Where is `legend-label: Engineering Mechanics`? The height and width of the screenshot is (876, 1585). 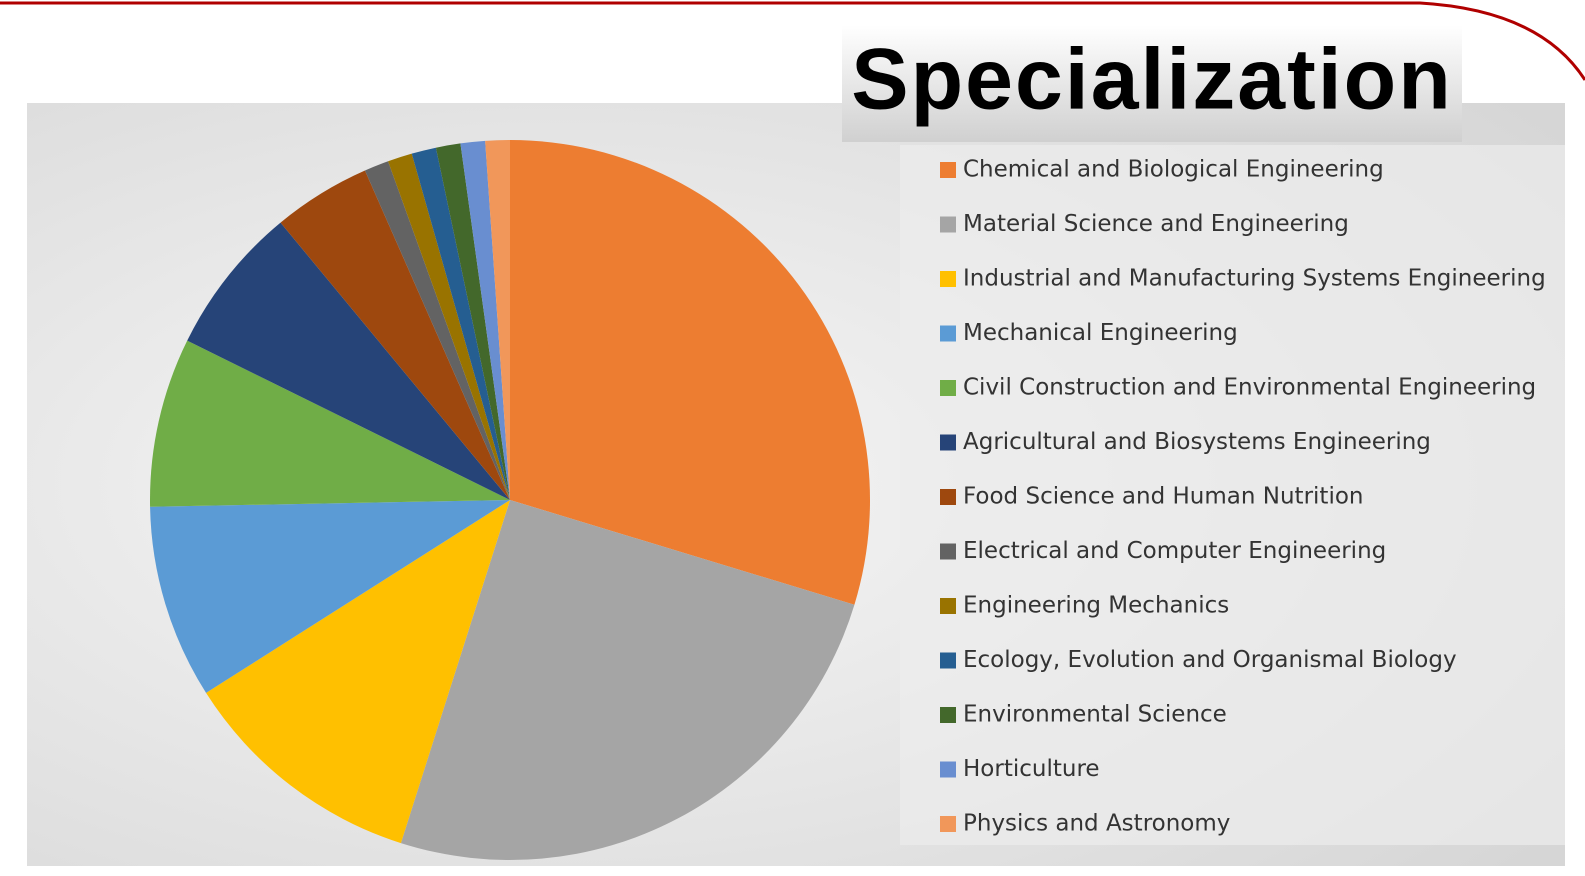
legend-label: Engineering Mechanics is located at coordinates (1096, 606).